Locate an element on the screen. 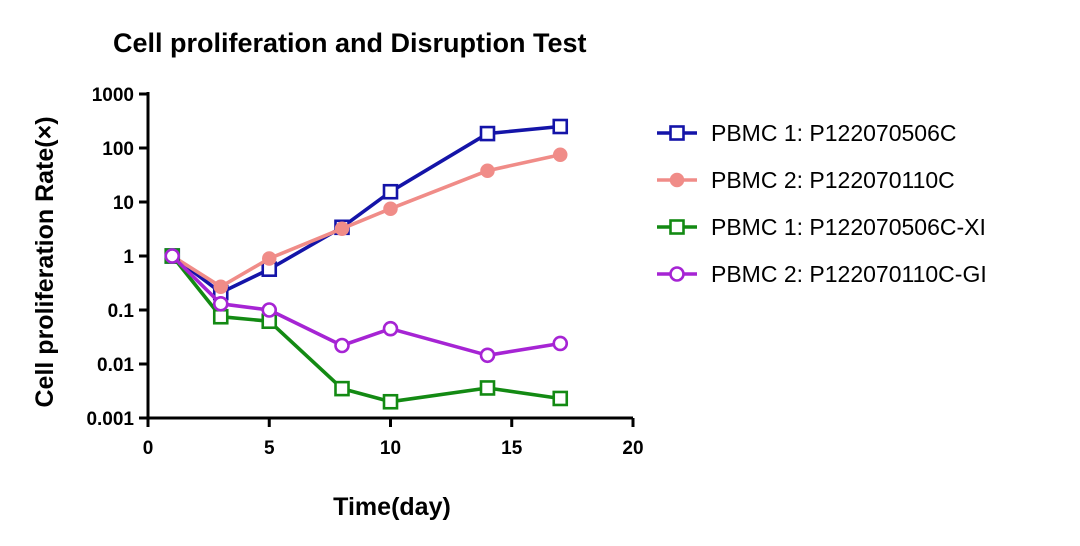 The height and width of the screenshot is (546, 1080). legend-item: PBMC 1: P122070506C-XI is located at coordinates (821, 227).